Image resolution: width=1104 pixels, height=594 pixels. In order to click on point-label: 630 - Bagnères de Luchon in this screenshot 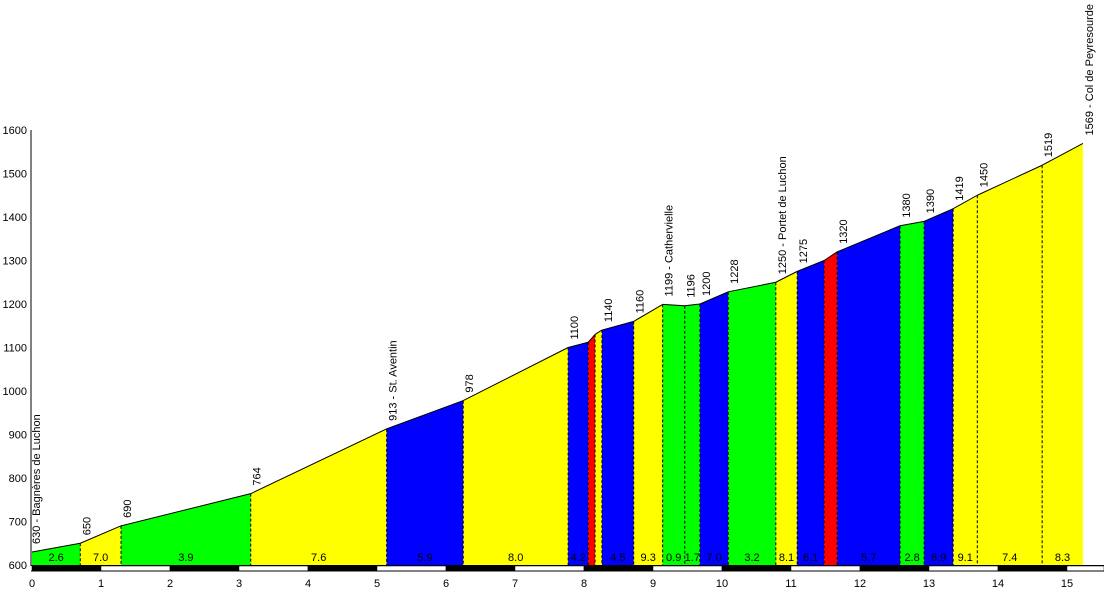, I will do `click(37, 479)`.